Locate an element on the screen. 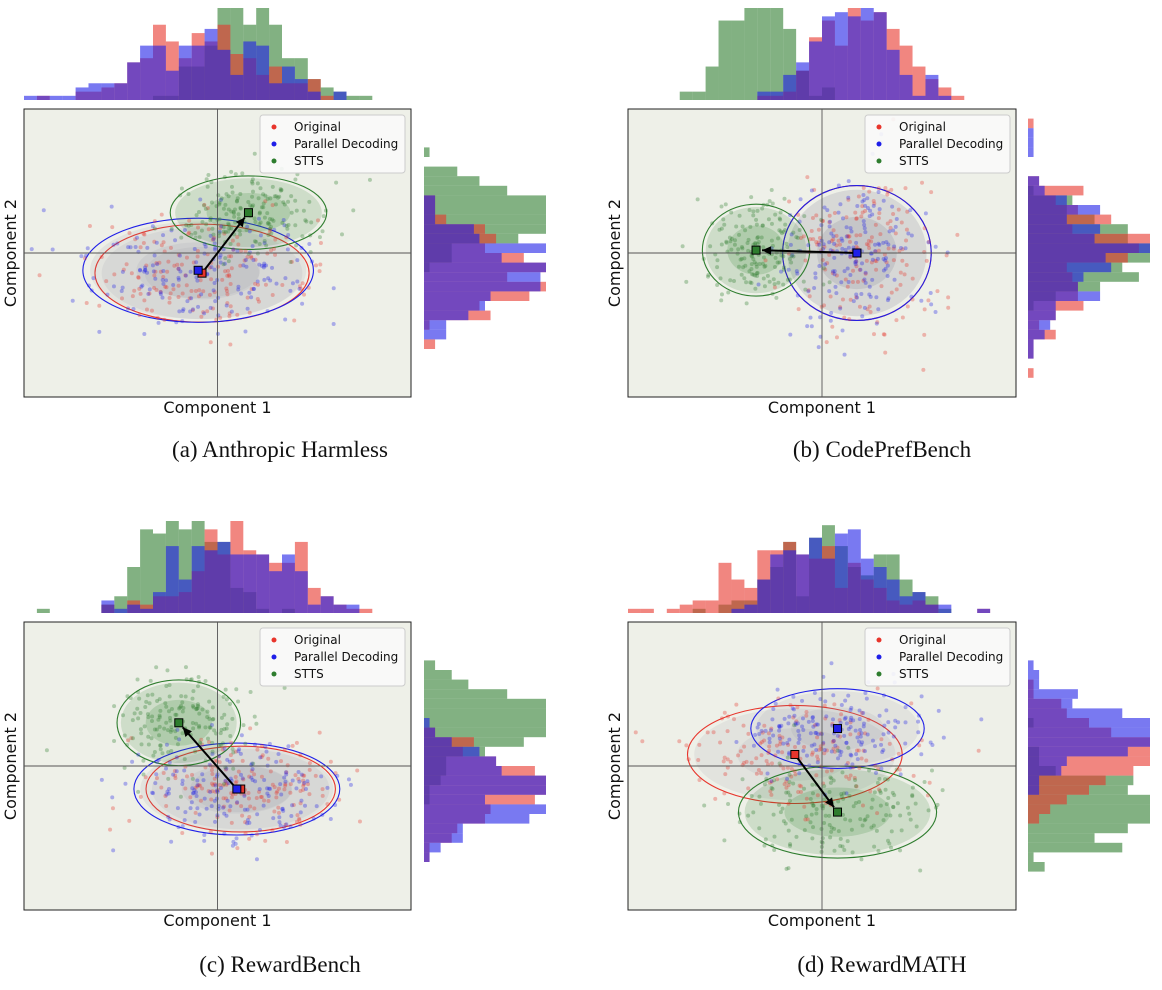  contour-stts is located at coordinates (756, 250).